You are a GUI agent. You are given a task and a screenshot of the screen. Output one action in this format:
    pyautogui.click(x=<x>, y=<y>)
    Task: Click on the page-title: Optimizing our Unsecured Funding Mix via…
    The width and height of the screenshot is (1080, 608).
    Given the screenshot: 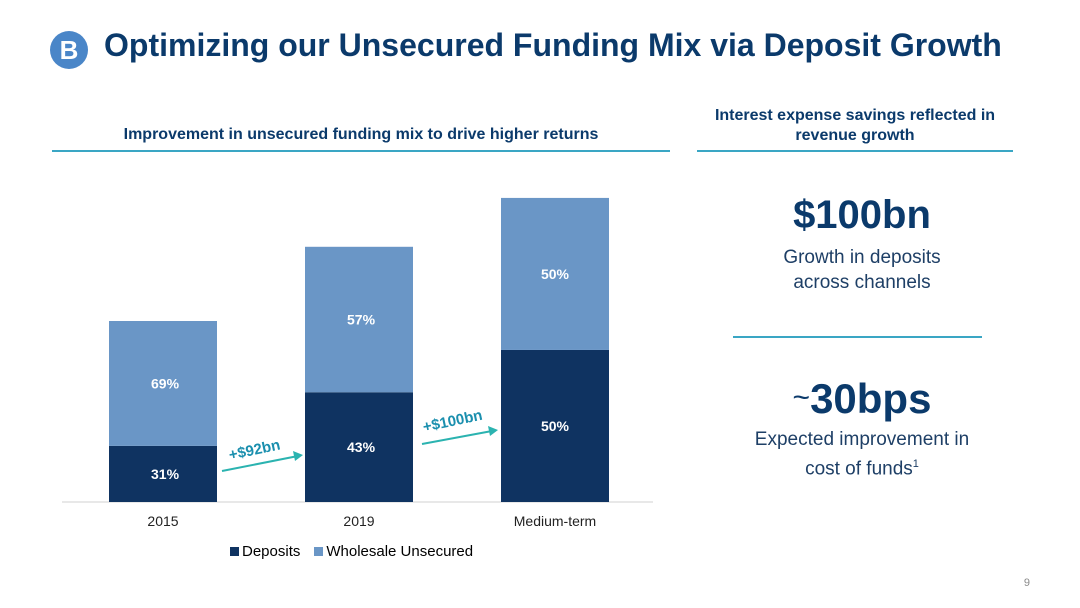 What is the action you would take?
    pyautogui.click(x=553, y=45)
    